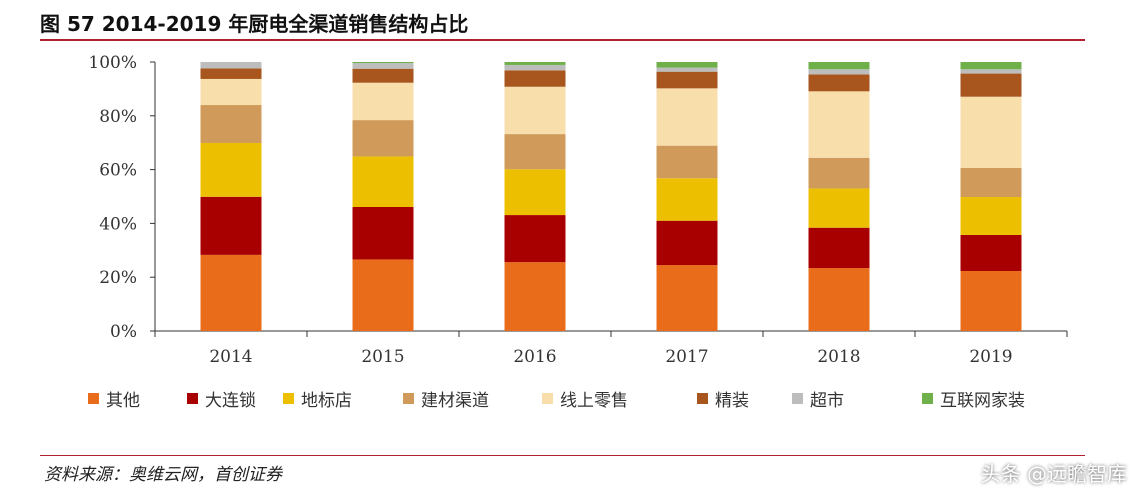  Describe the element at coordinates (382, 357) in the screenshot. I see `x-tick-label: 2015` at that location.